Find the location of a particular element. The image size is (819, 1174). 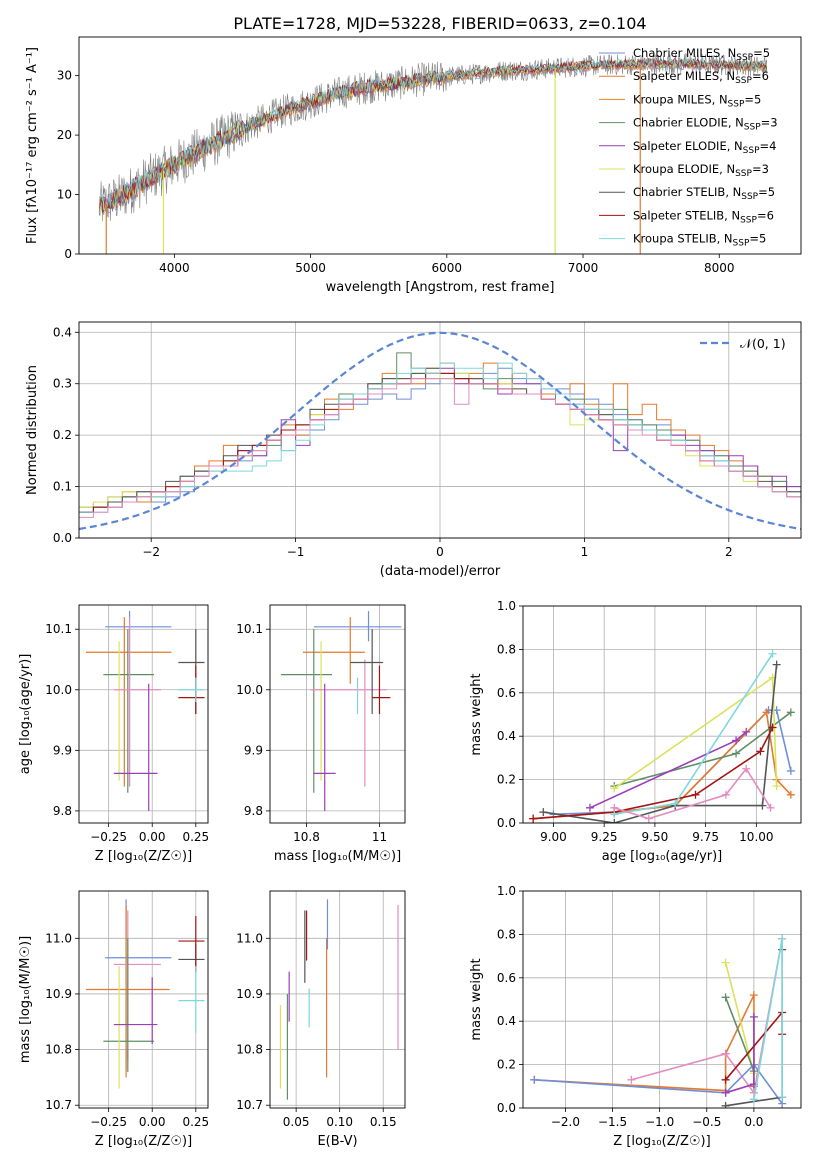

x-axis-label: wavelength [Angstrom, rest frame] is located at coordinates (440, 287).